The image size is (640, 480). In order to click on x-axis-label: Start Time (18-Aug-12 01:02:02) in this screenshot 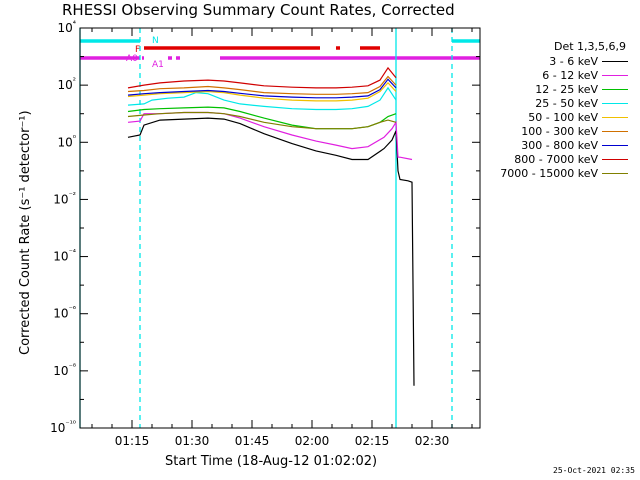, I will do `click(271, 461)`.